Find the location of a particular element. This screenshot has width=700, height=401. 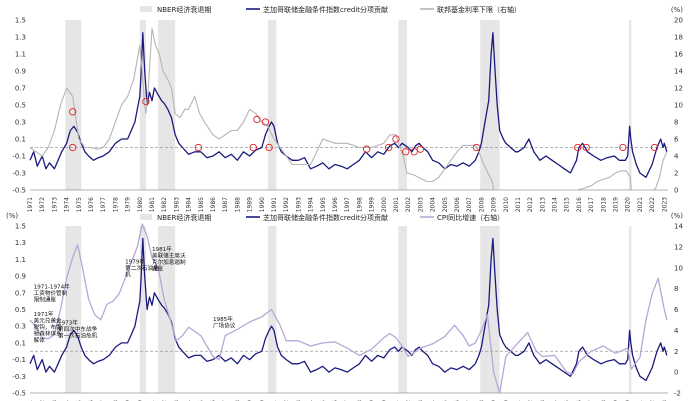

x-tick-label: 2022 is located at coordinates (652, 204).